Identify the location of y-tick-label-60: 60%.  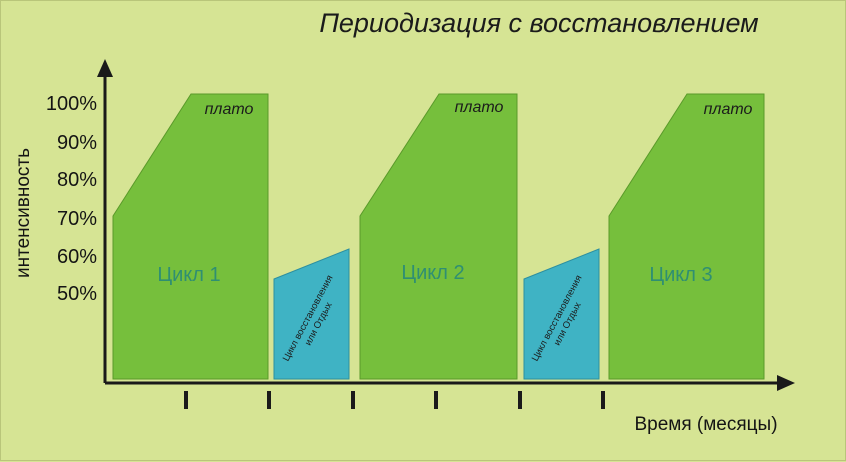
(77, 257).